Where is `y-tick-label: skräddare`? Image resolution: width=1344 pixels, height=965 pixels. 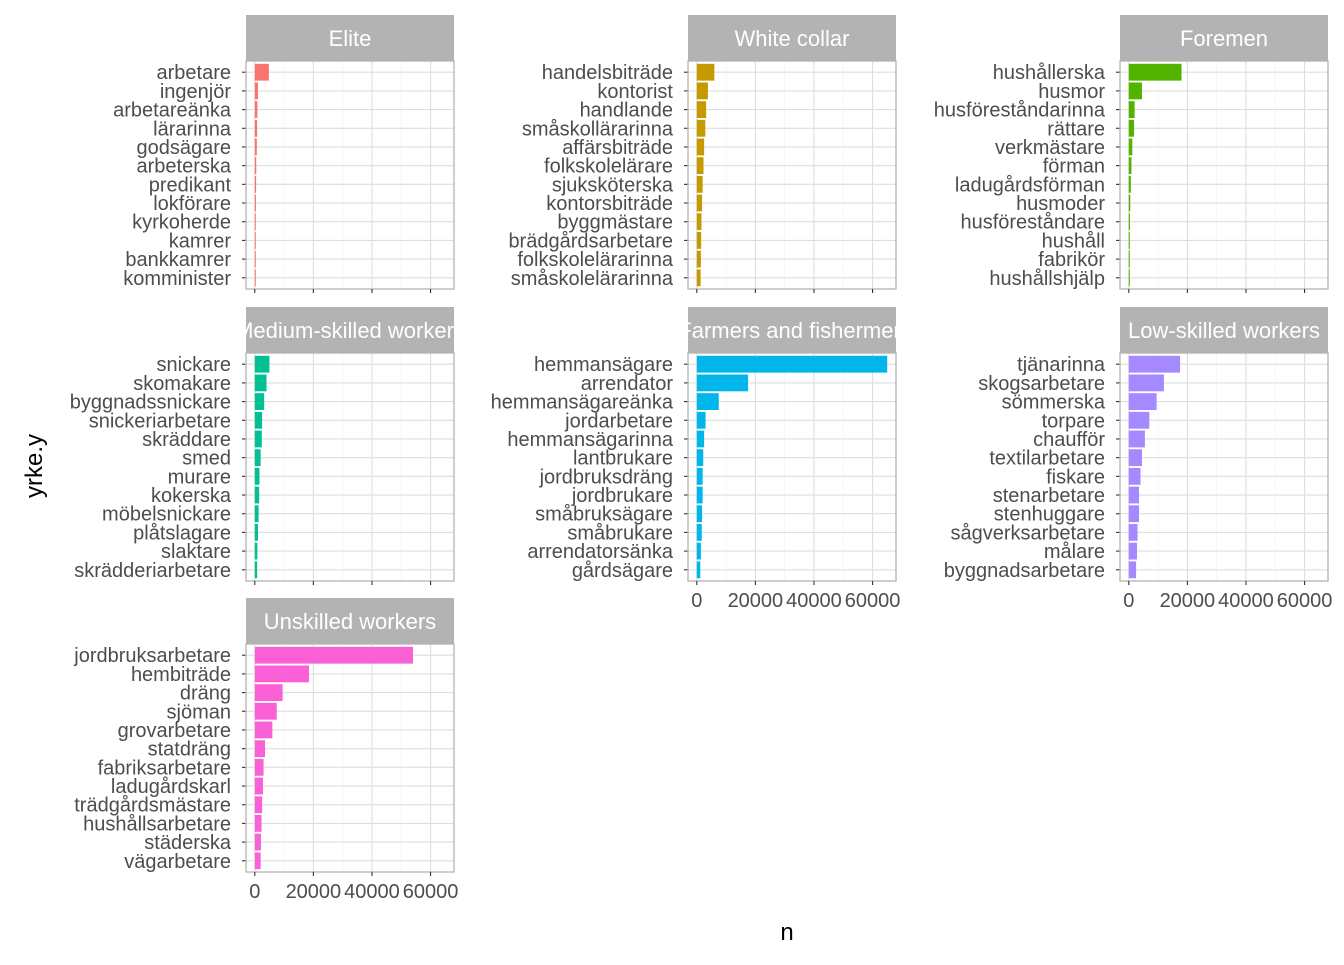 y-tick-label: skräddare is located at coordinates (186, 440).